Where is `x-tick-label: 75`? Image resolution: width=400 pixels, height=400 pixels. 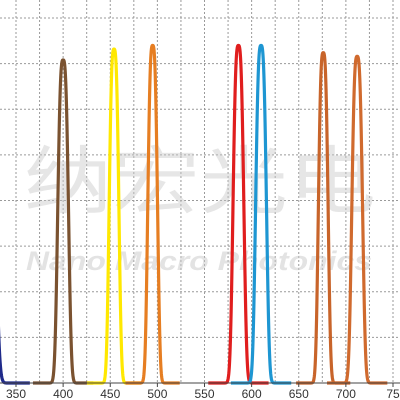
x-tick-label: 75 is located at coordinates (393, 393).